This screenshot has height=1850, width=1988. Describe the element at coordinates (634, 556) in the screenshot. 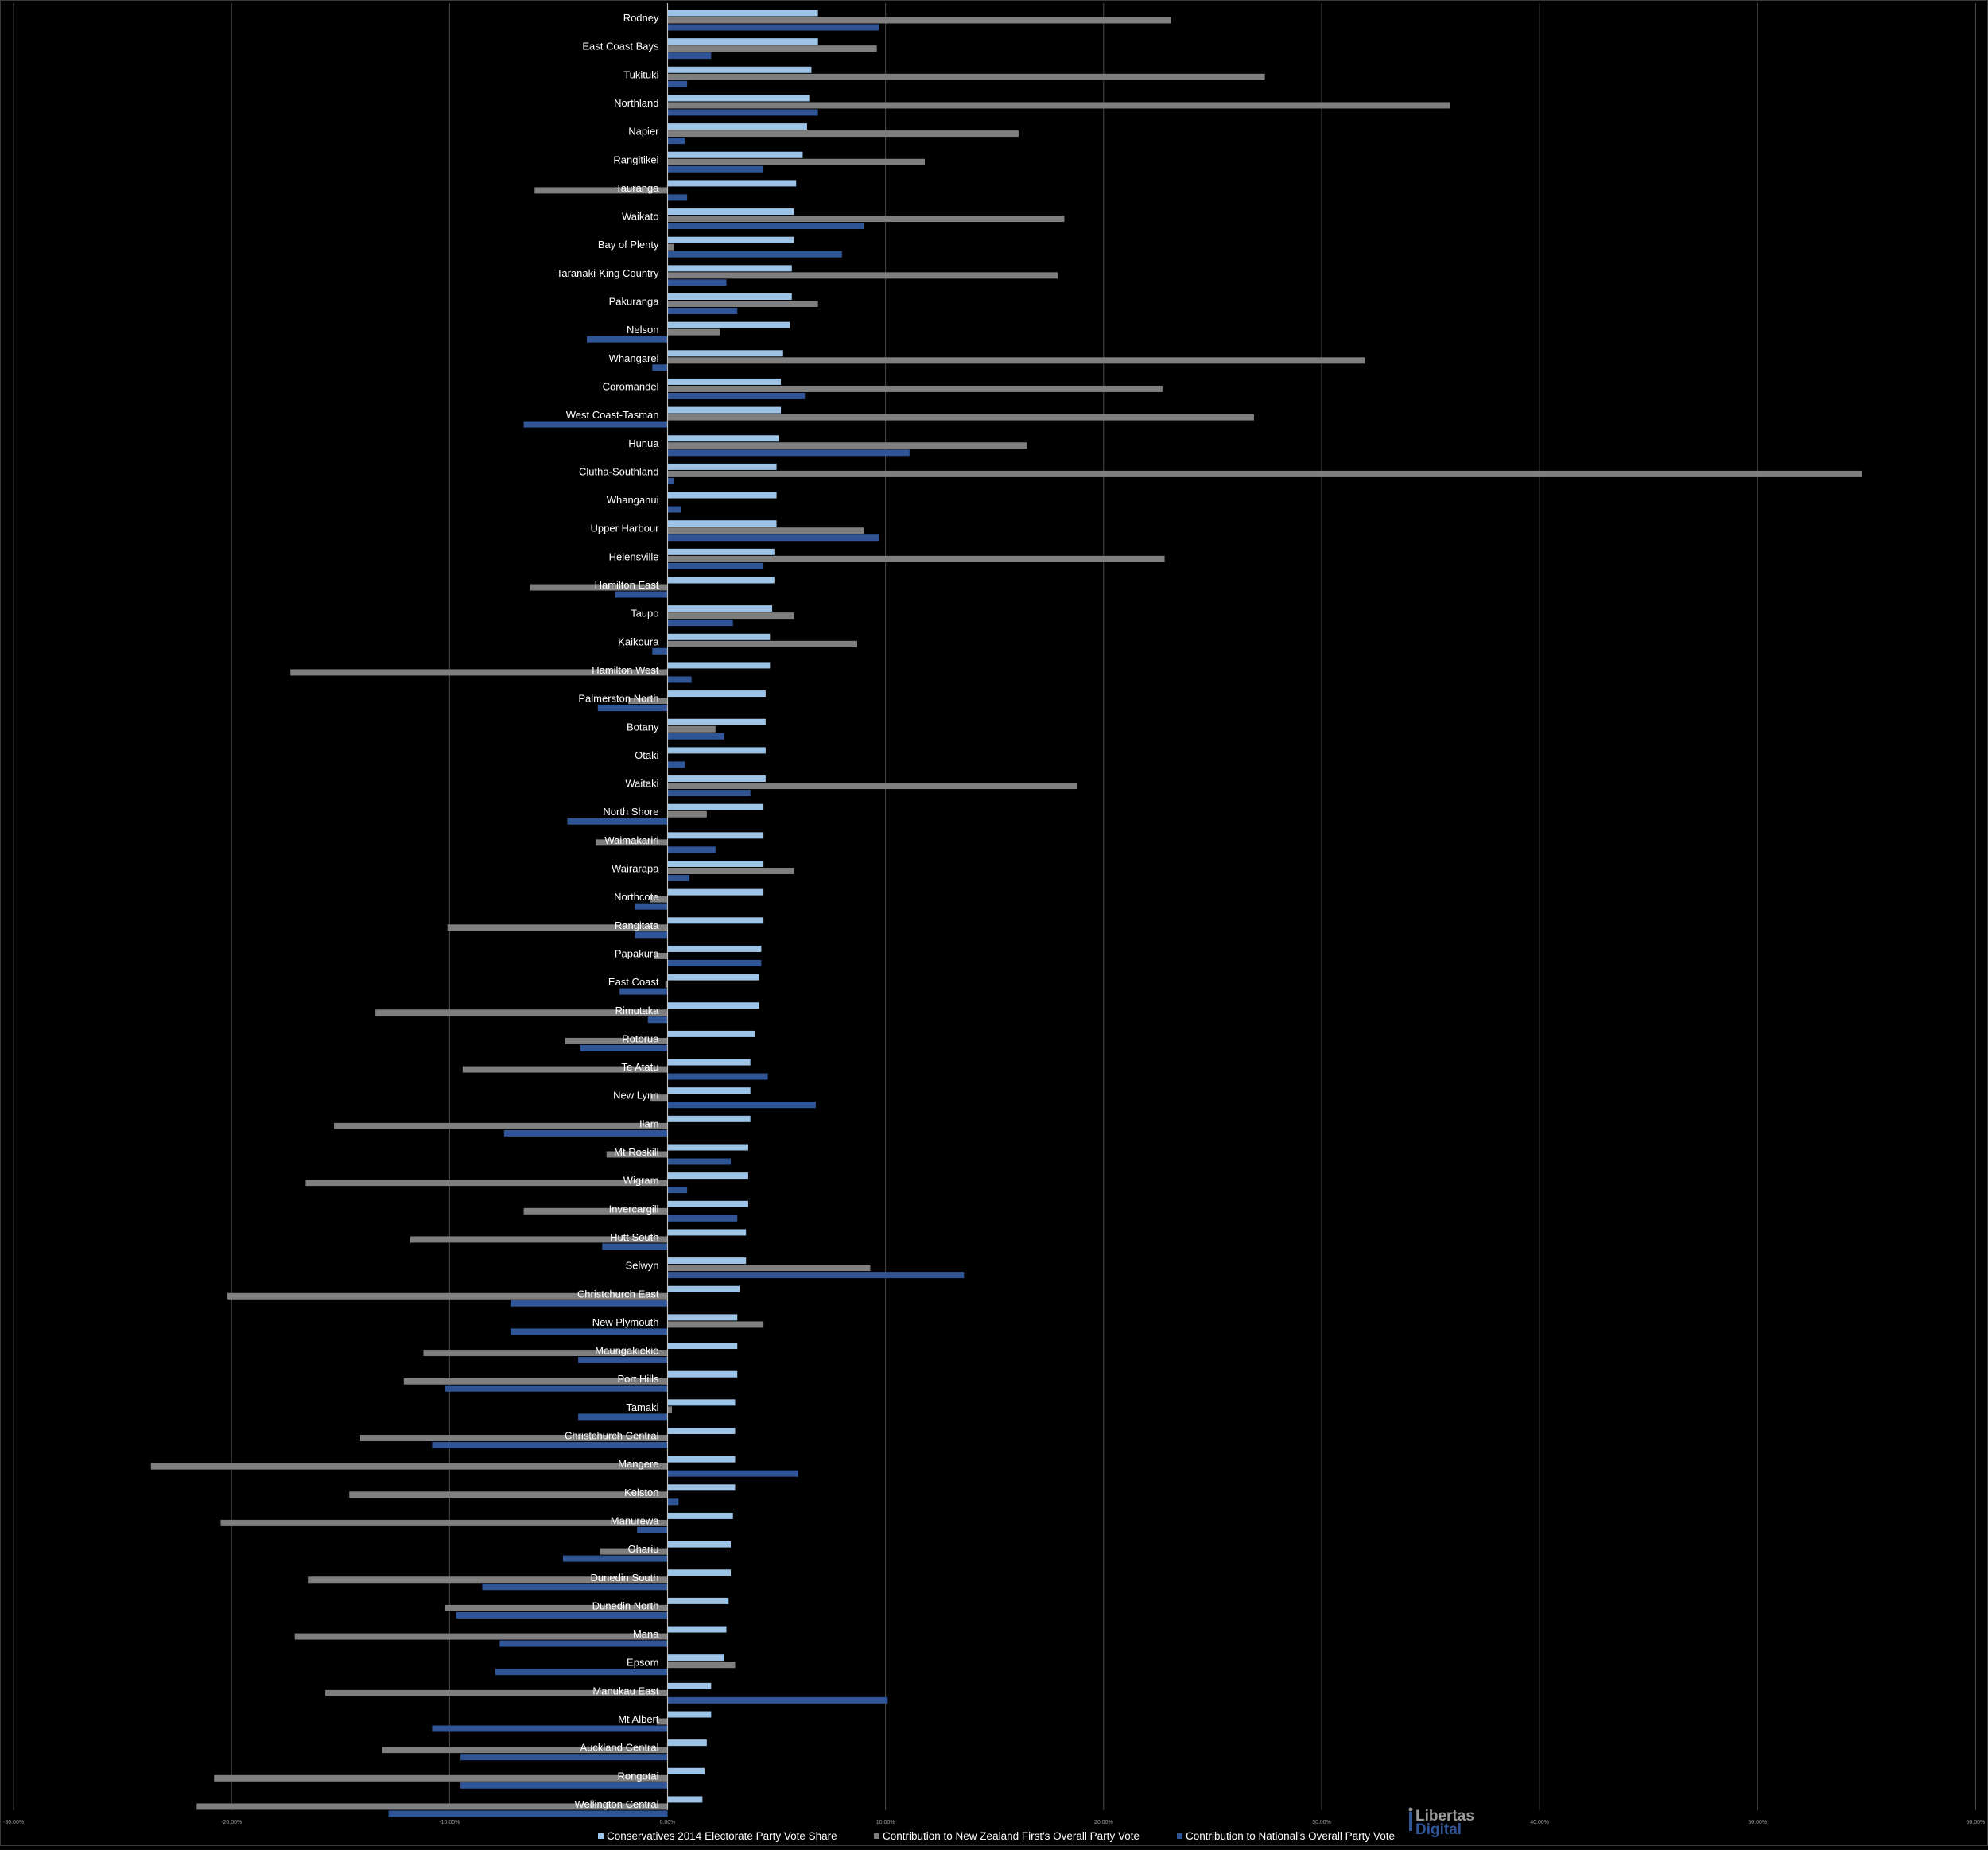

I see `category-label: Helensville` at that location.